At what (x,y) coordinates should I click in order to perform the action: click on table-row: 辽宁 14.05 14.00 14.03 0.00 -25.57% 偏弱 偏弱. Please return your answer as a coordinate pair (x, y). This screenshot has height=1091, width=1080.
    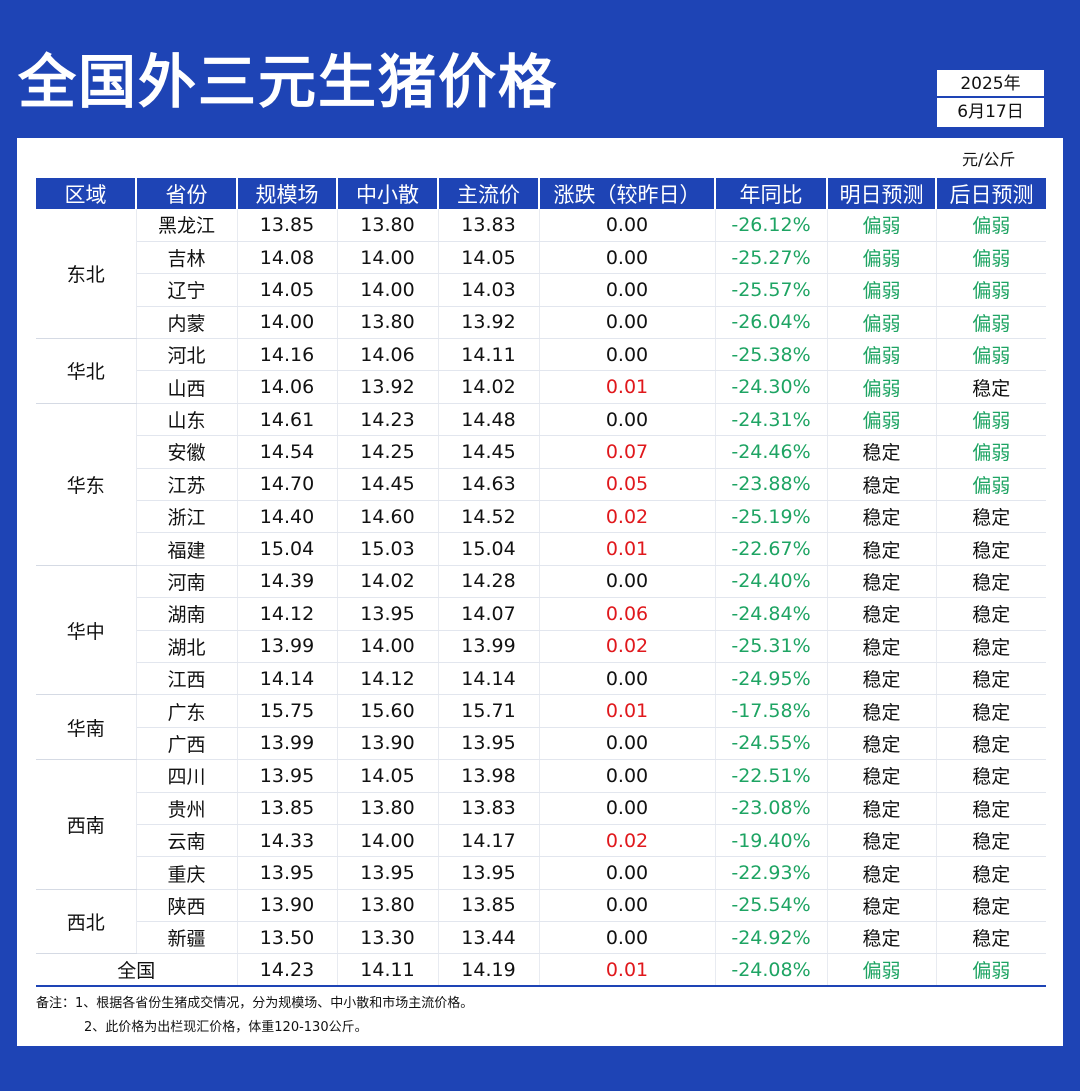
    Looking at the image, I should click on (541, 290).